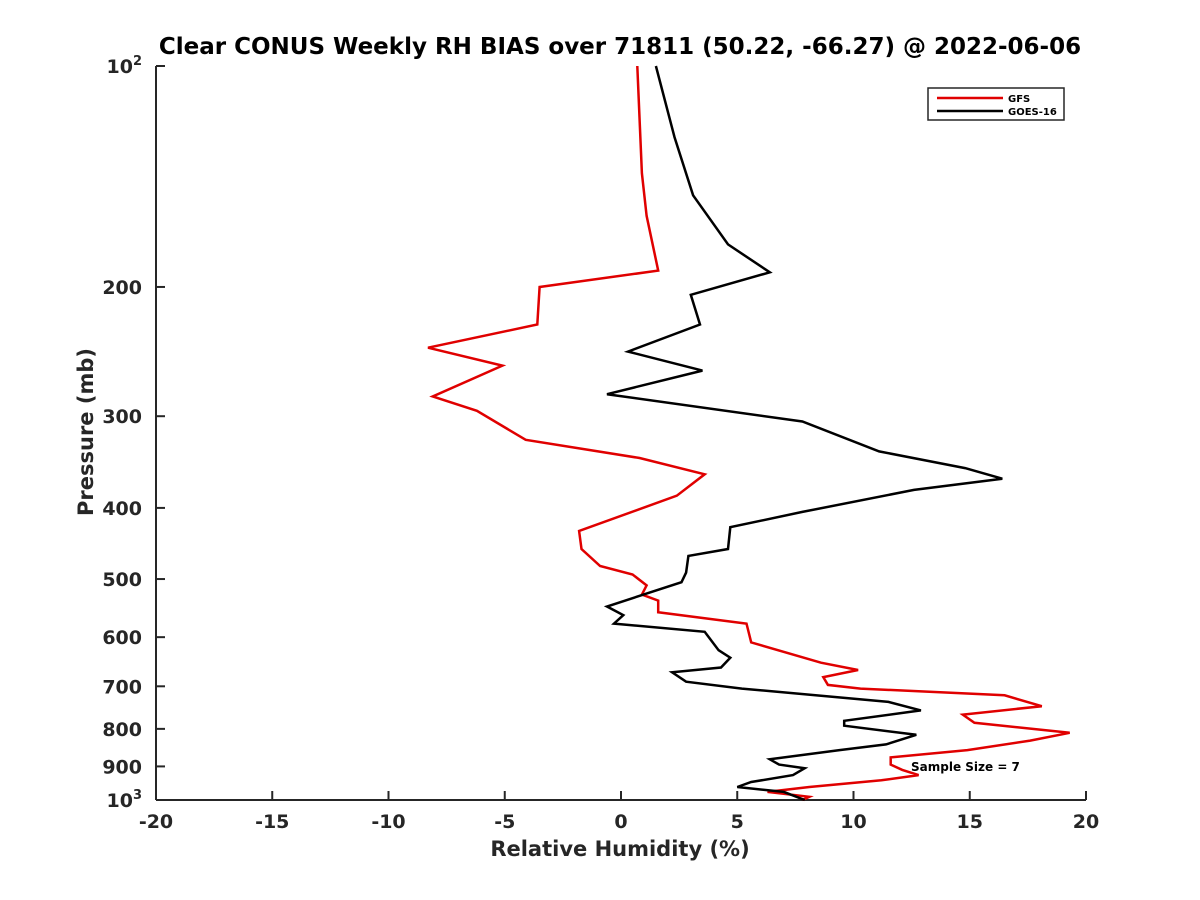  I want to click on y-tick-label: 200, so click(122, 288).